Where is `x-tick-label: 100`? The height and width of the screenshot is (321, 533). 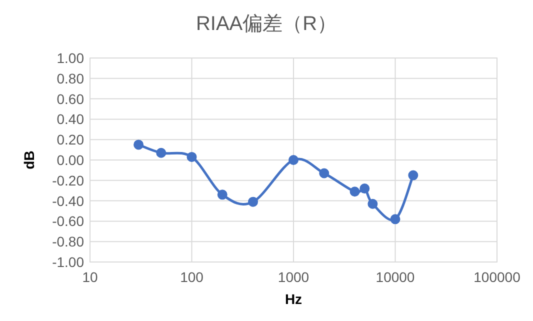 x-tick-label: 100 is located at coordinates (192, 277).